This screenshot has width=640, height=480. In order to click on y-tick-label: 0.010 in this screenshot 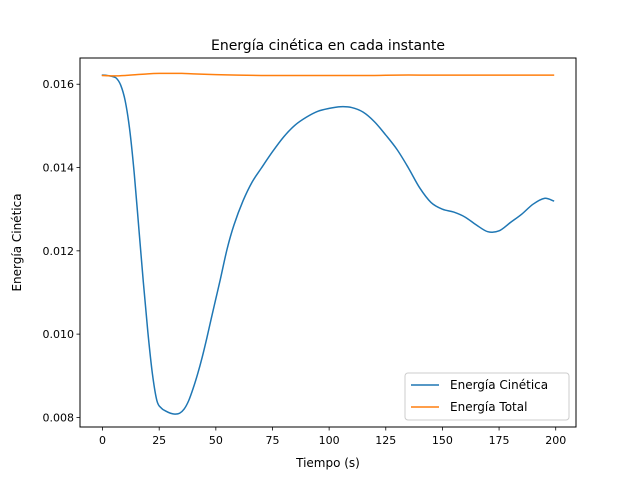, I will do `click(59, 334)`.